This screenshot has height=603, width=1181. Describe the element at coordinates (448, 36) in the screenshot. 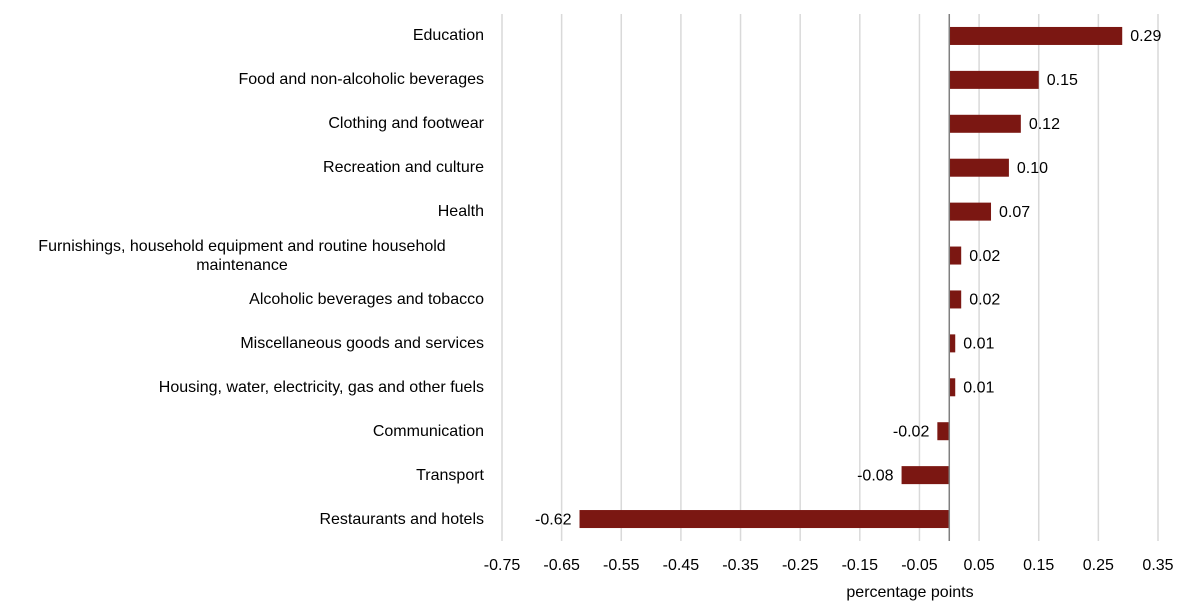

I see `y-tick-label: Education` at that location.